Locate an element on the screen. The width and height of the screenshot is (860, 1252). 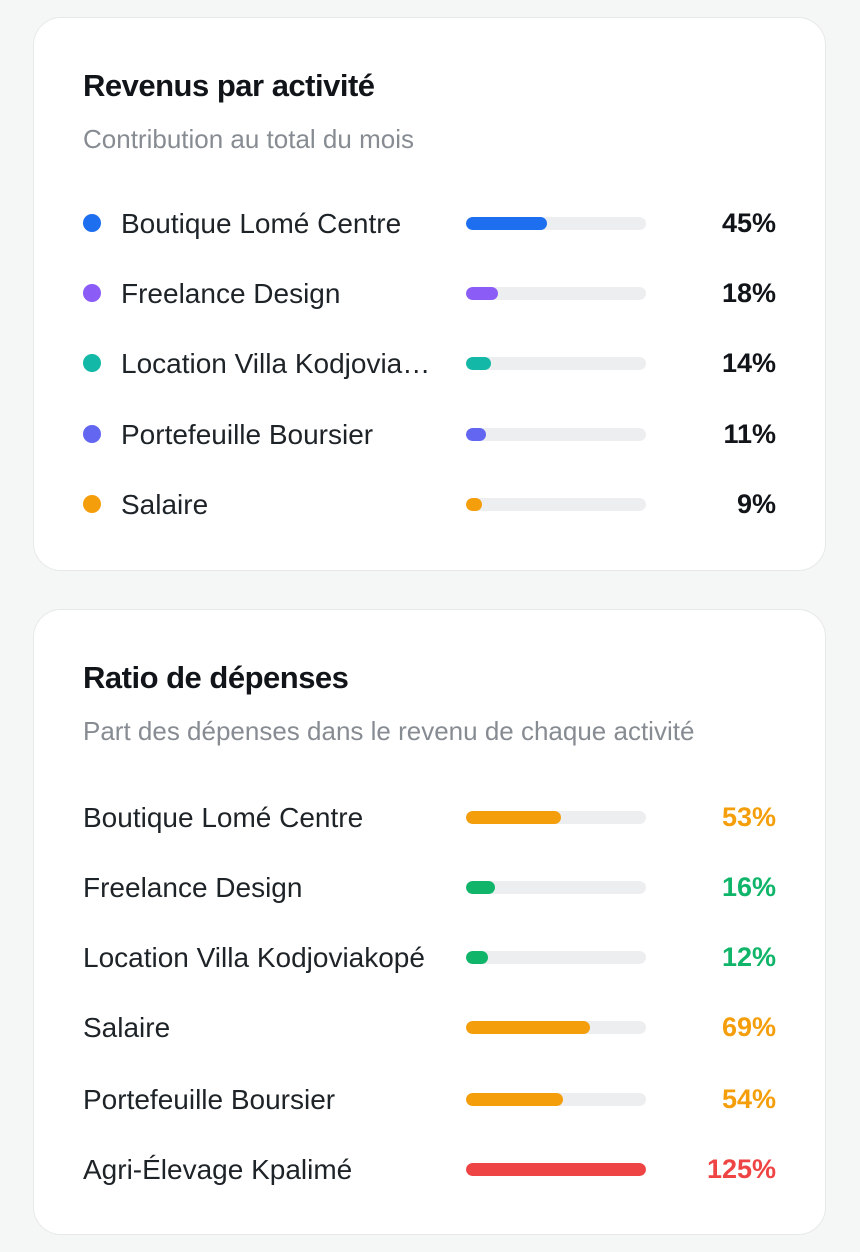
card-title: Revenus par activité is located at coordinates (229, 85).